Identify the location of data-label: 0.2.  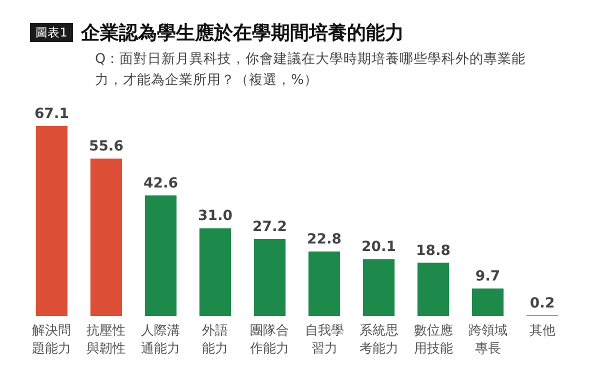
(542, 303).